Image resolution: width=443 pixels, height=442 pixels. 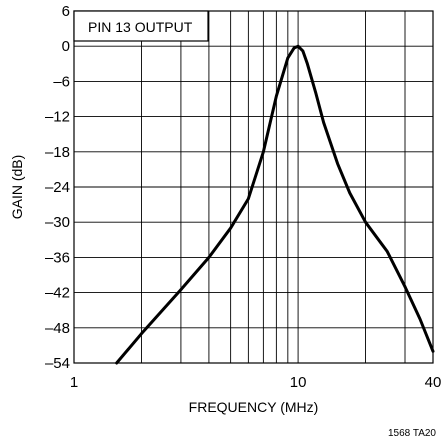 What do you see at coordinates (61, 81) in the screenshot?
I see `y-tick-label: –6` at bounding box center [61, 81].